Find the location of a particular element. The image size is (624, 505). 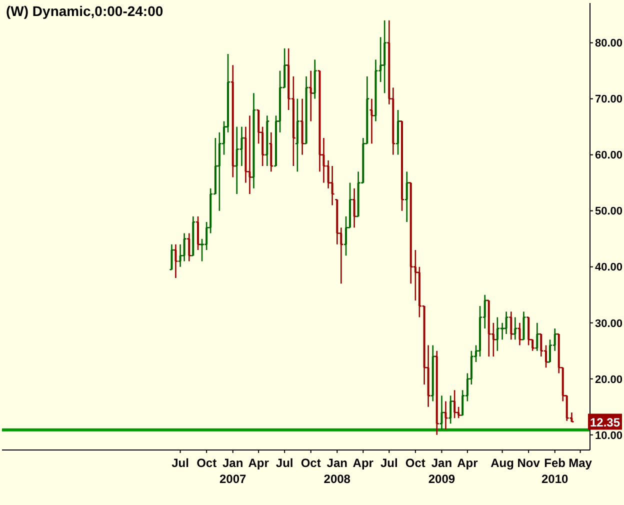

y-tick-label: 60.00 is located at coordinates (609, 156).